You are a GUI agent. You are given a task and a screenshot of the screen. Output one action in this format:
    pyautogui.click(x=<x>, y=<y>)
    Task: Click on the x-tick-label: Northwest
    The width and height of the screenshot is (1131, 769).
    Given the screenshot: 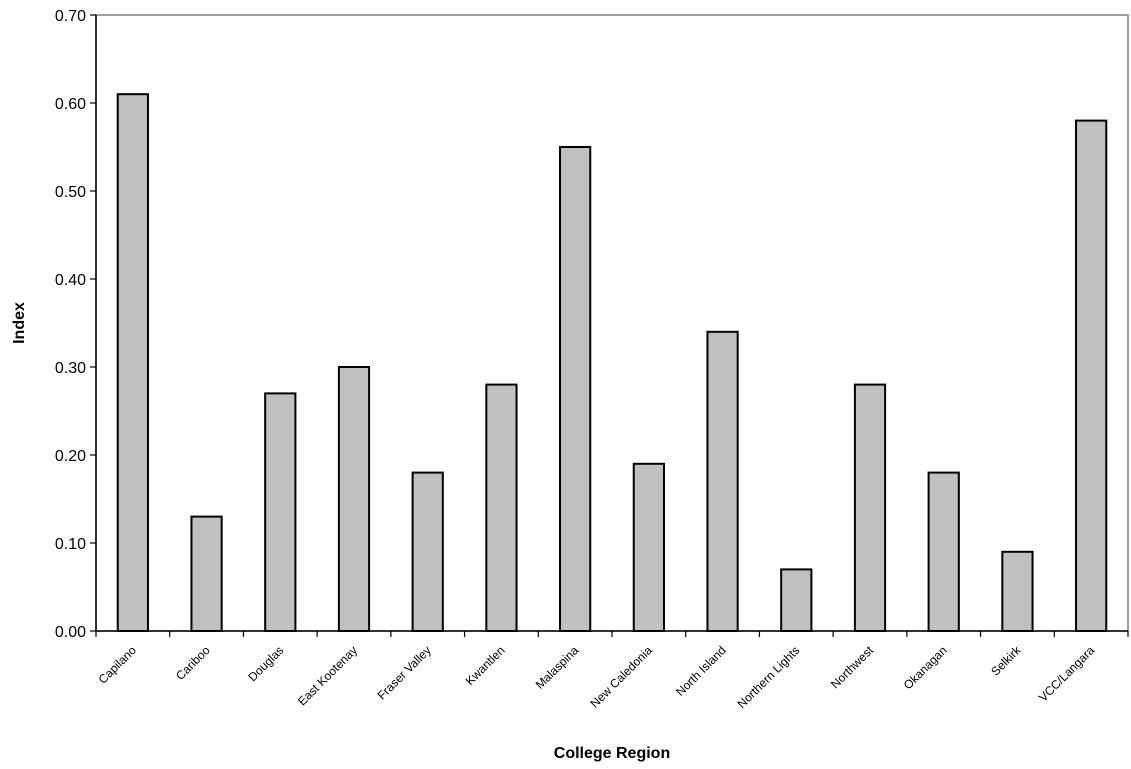 What is the action you would take?
    pyautogui.click(x=852, y=667)
    